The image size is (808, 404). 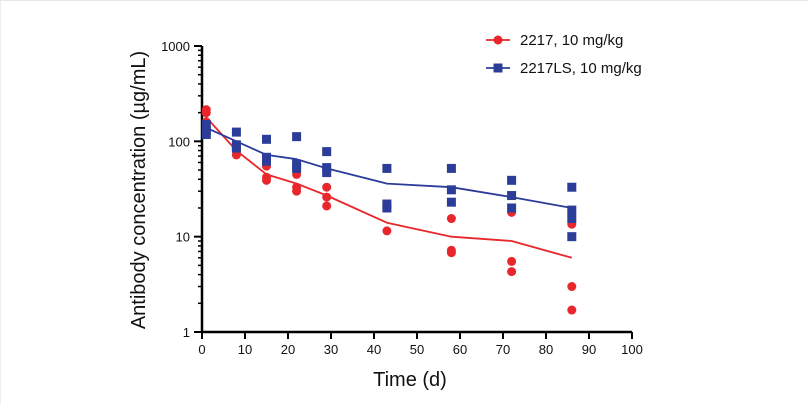 I want to click on y-tick-label: 10, so click(x=183, y=237).